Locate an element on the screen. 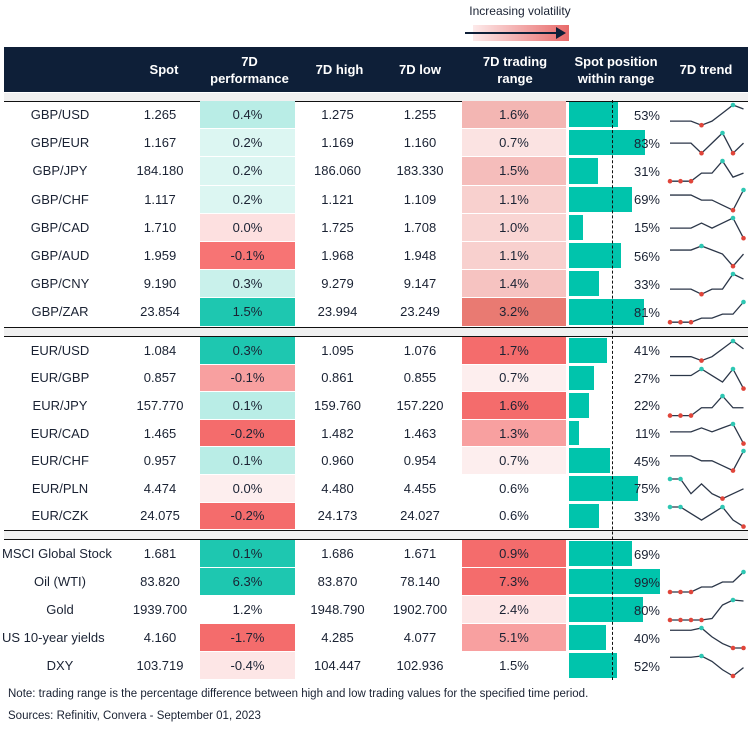 This screenshot has height=729, width=749. cell-name: GBP/AUD is located at coordinates (60, 256).